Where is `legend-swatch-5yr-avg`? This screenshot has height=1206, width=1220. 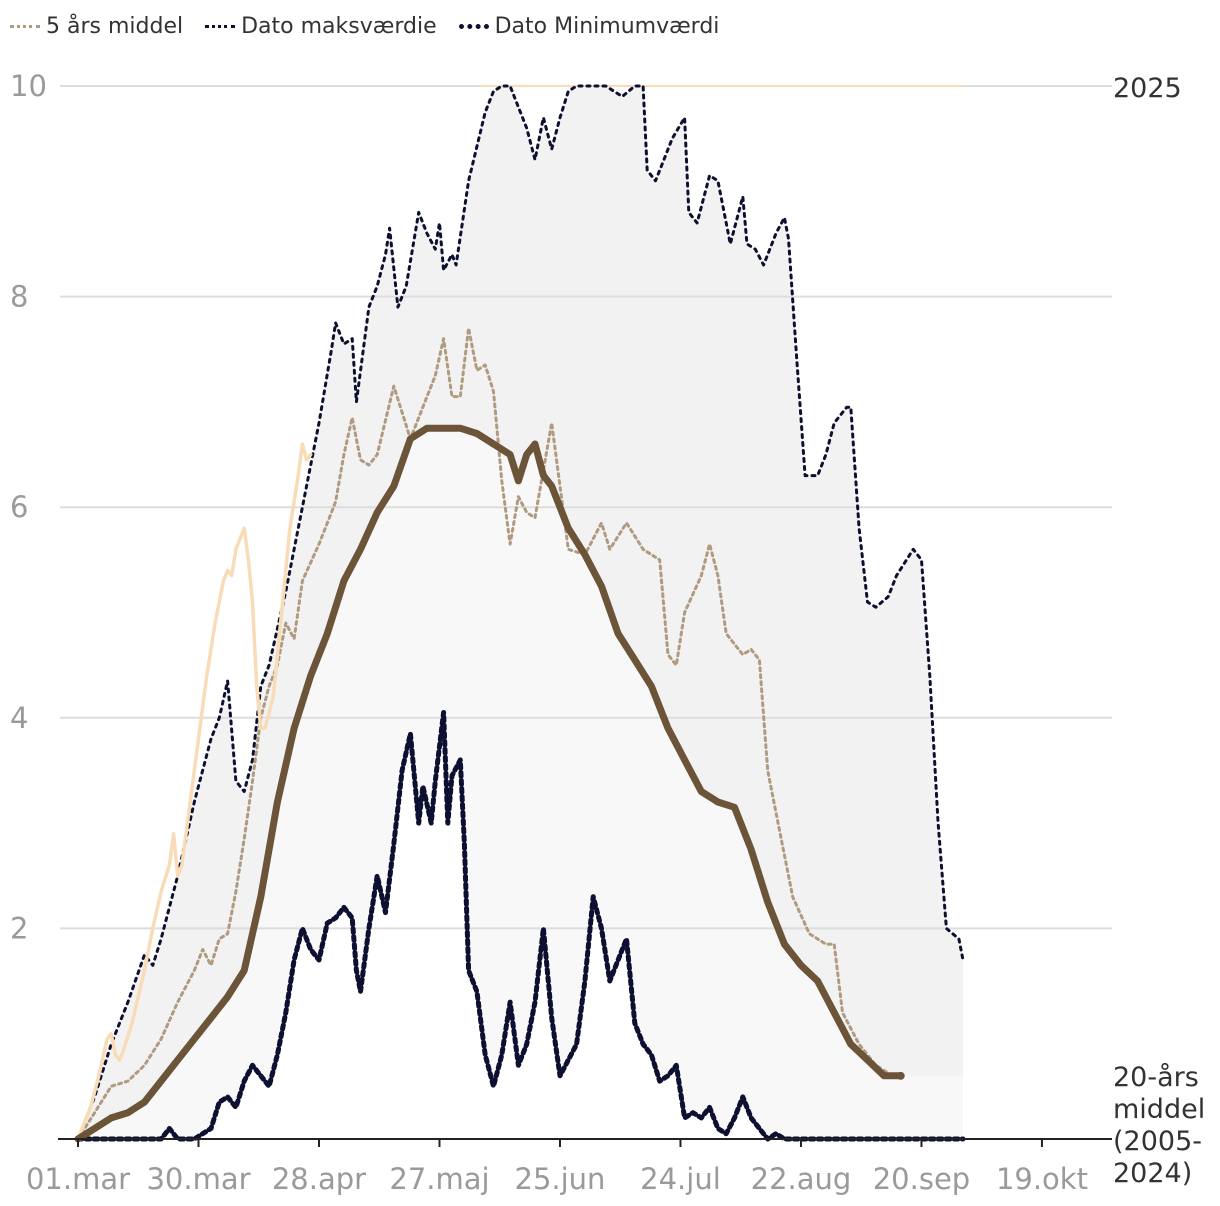
legend-swatch-5yr-avg is located at coordinates (25, 26).